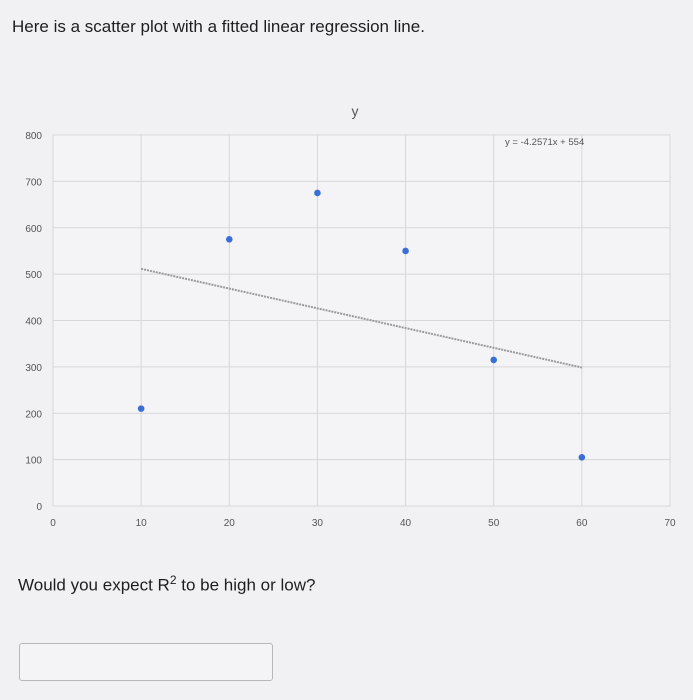 The height and width of the screenshot is (700, 693). I want to click on x-tick-label: 30, so click(318, 523).